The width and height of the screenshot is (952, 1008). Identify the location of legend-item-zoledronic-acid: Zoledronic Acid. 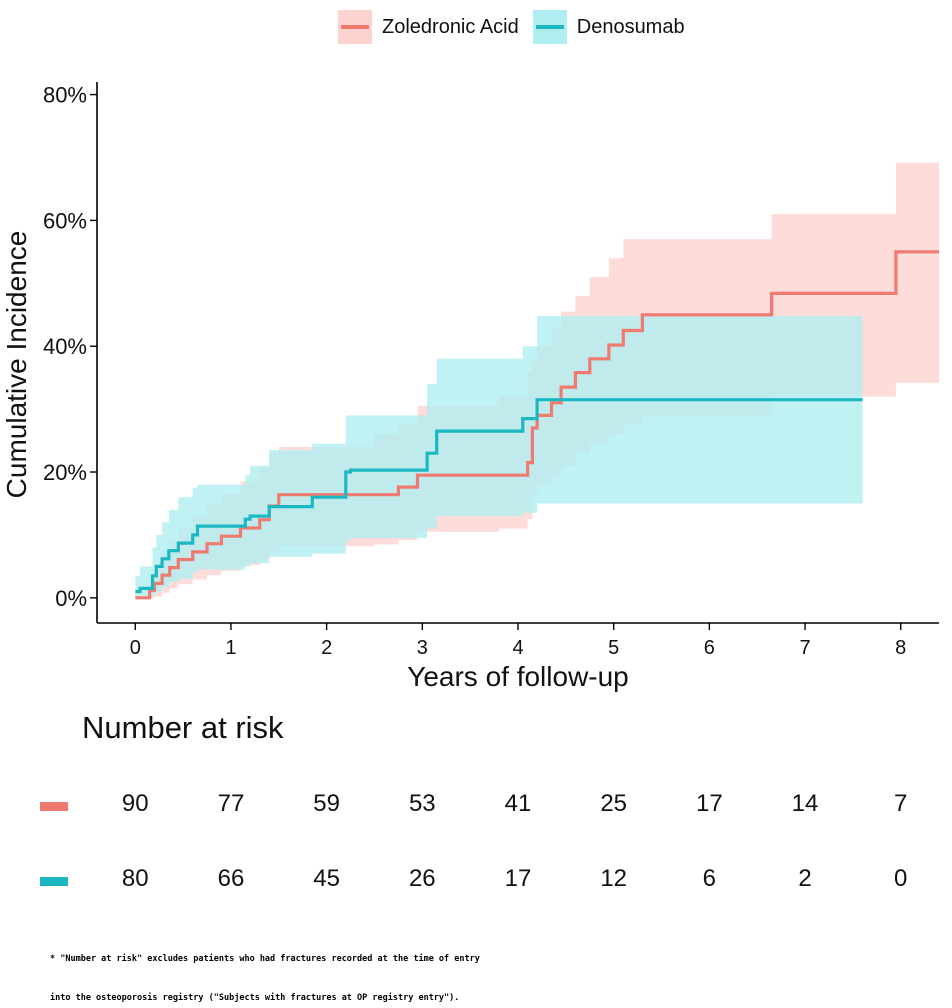
(428, 27).